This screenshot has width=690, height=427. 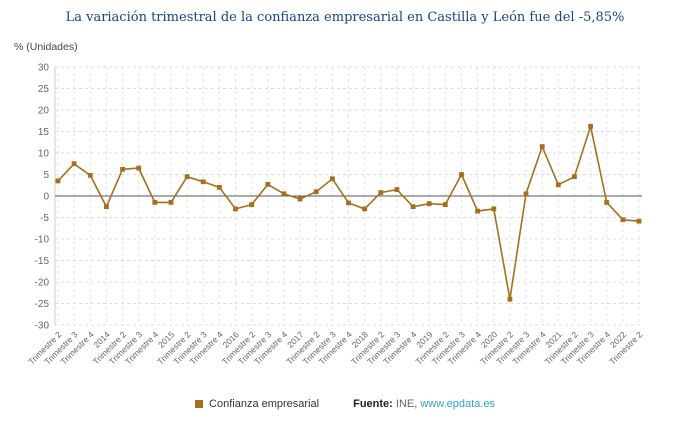 I want to click on svg-text: 5, so click(x=46, y=175).